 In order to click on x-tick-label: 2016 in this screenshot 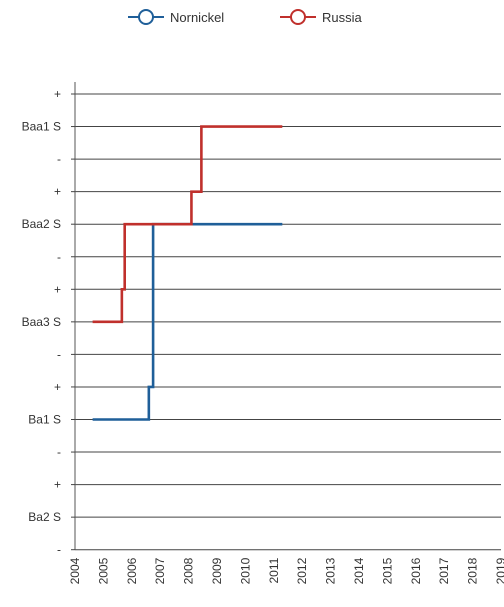, I will do `click(416, 570)`.